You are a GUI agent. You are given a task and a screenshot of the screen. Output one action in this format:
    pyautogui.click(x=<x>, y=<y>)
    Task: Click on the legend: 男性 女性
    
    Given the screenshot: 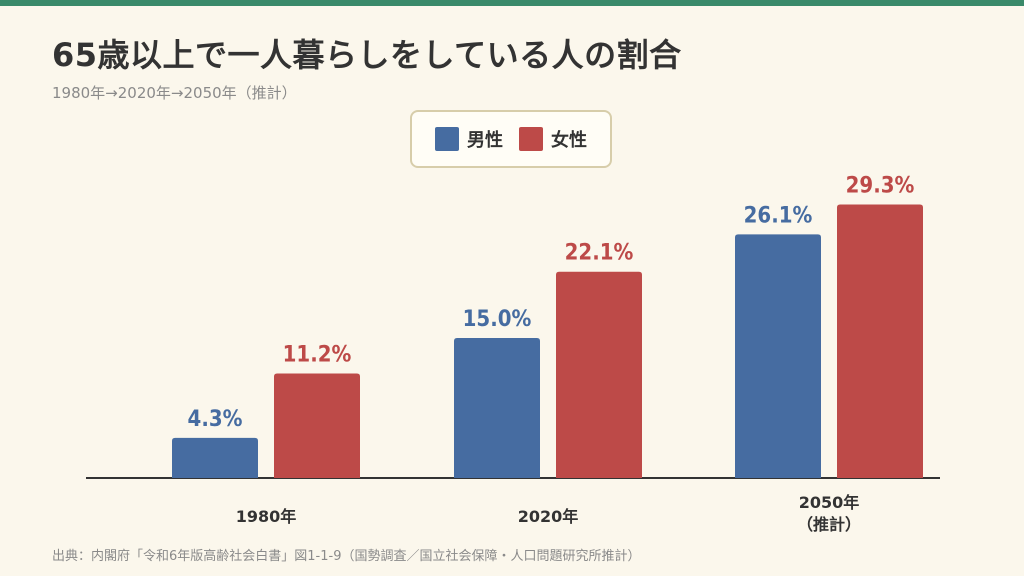 What is the action you would take?
    pyautogui.click(x=511, y=139)
    